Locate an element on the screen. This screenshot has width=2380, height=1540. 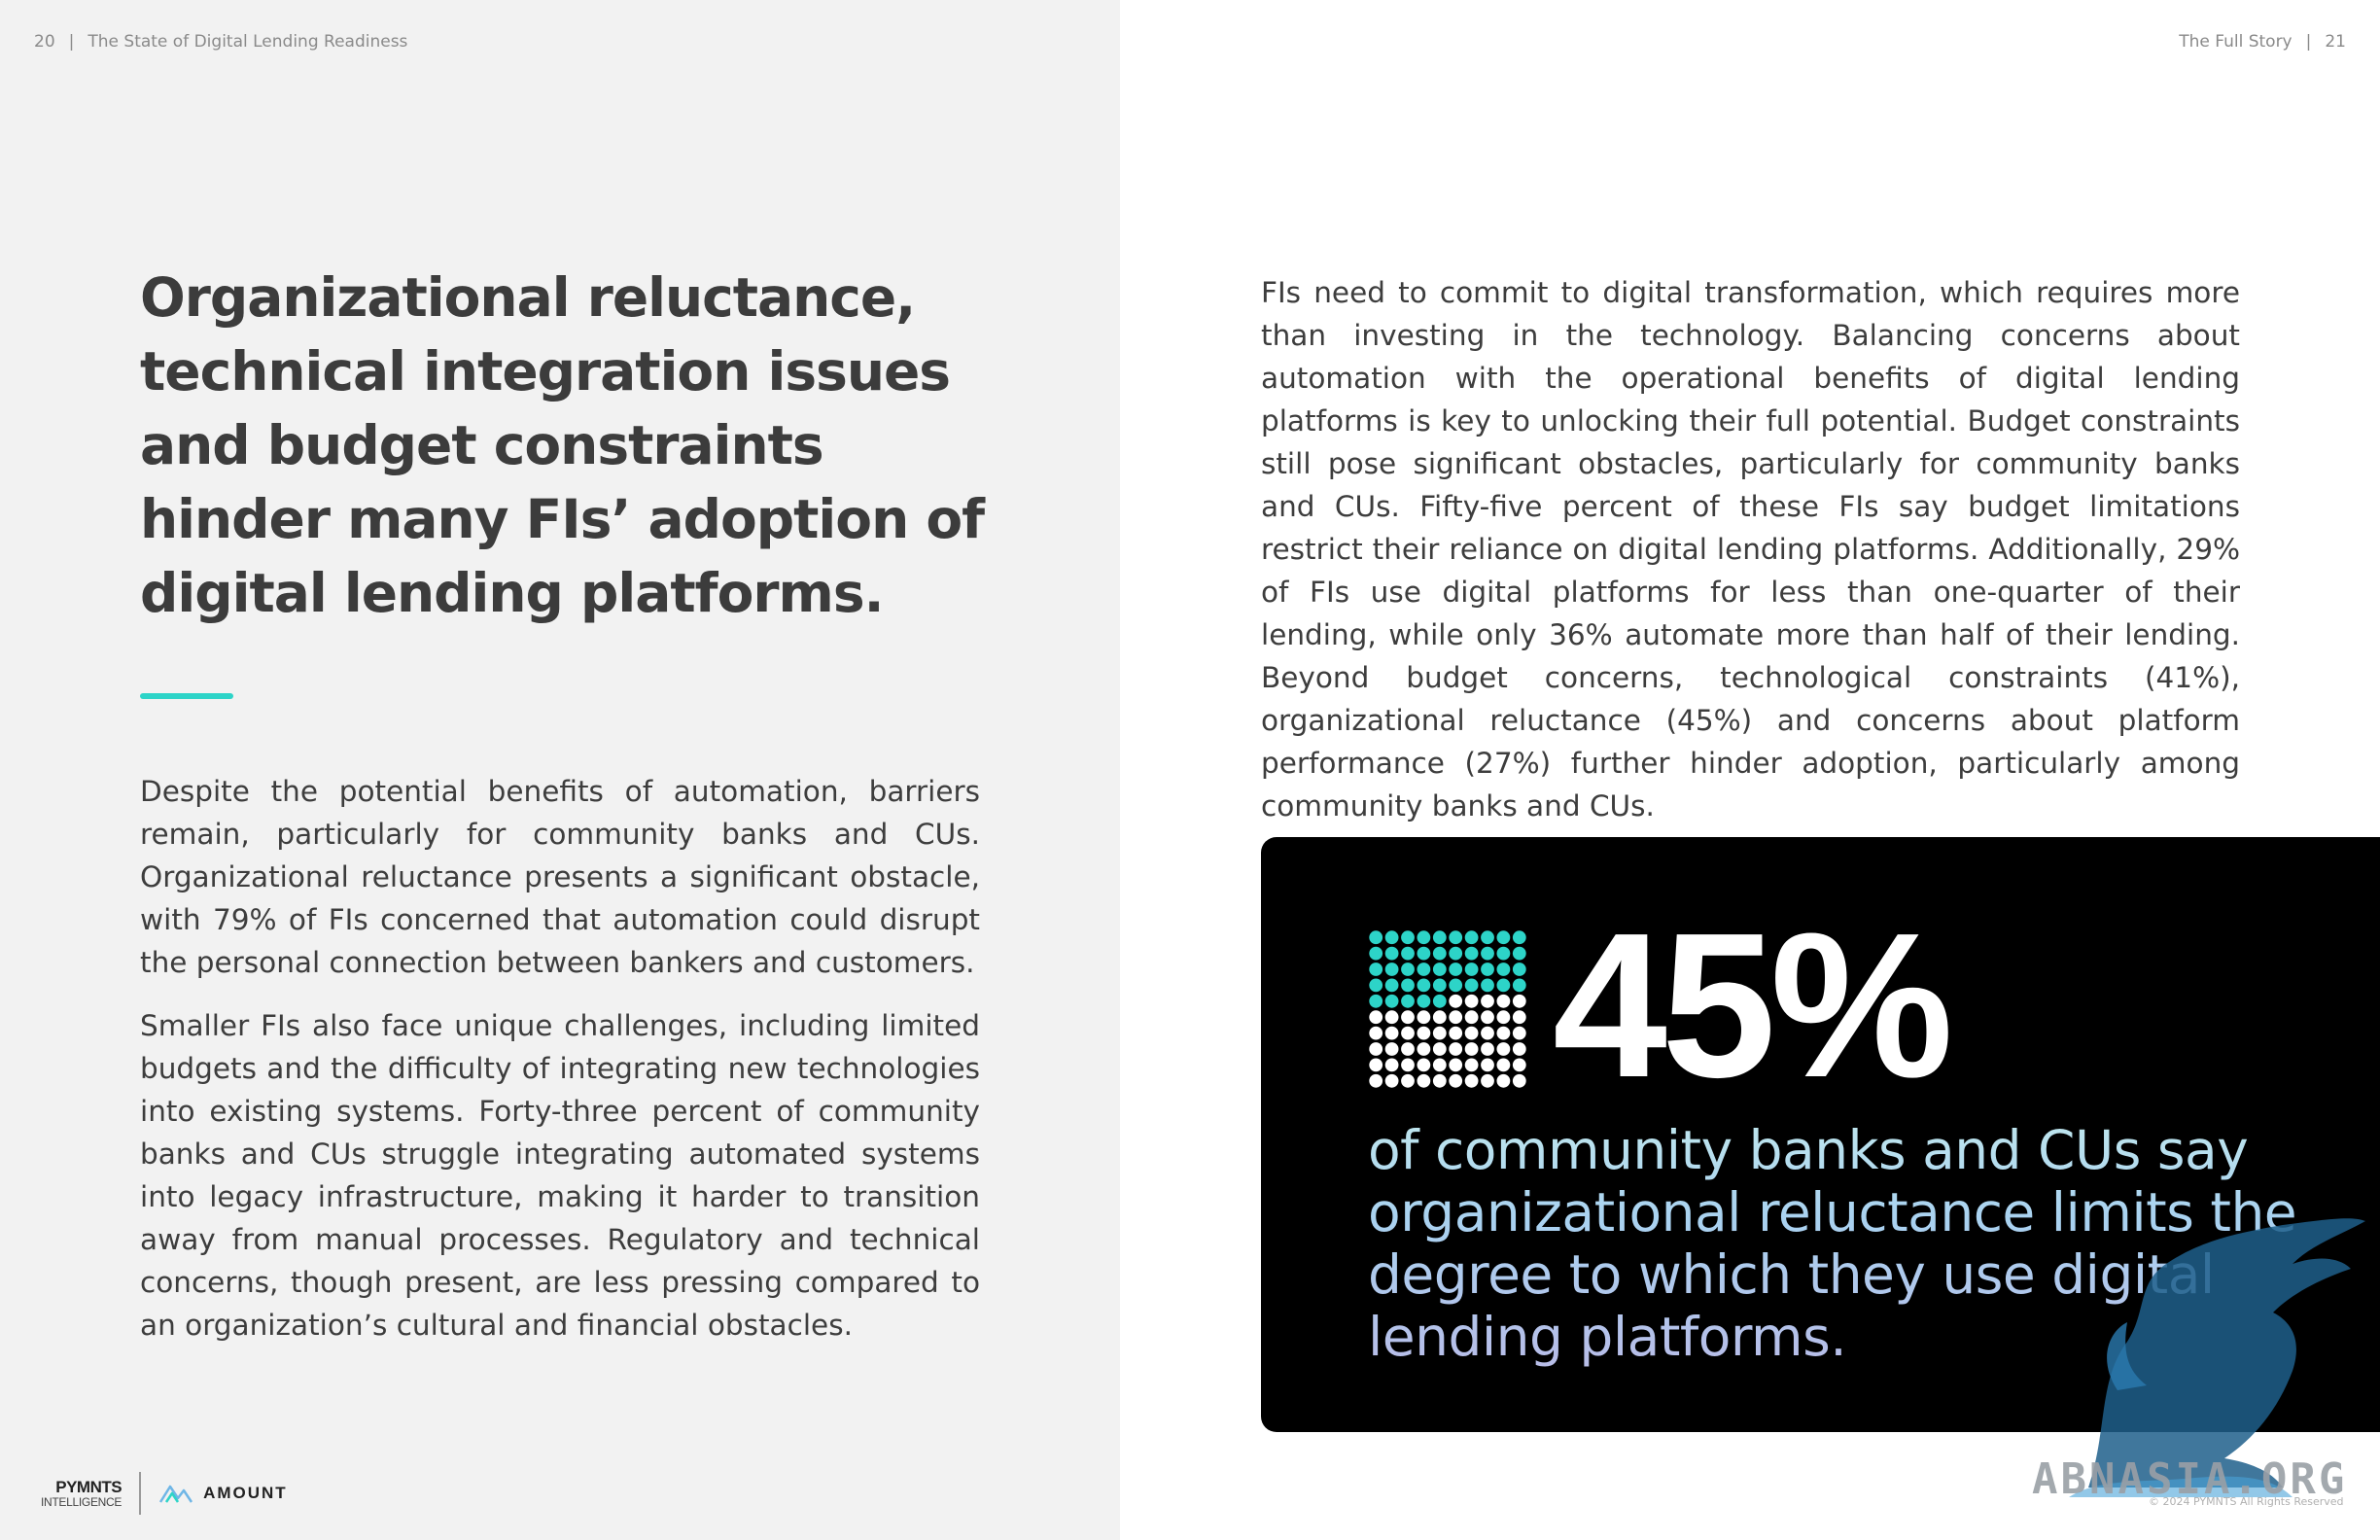
footer-logos: PYMNTS INTELLIGENCE AMOUNT is located at coordinates (164, 1493).